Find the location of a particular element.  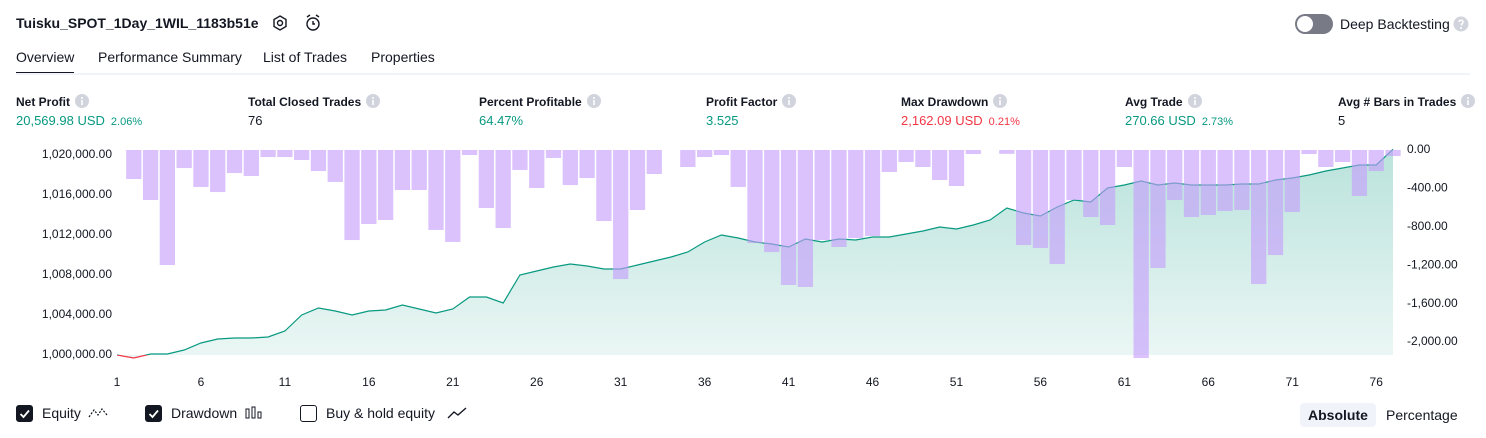

x-tick-label: 76 is located at coordinates (1377, 382).